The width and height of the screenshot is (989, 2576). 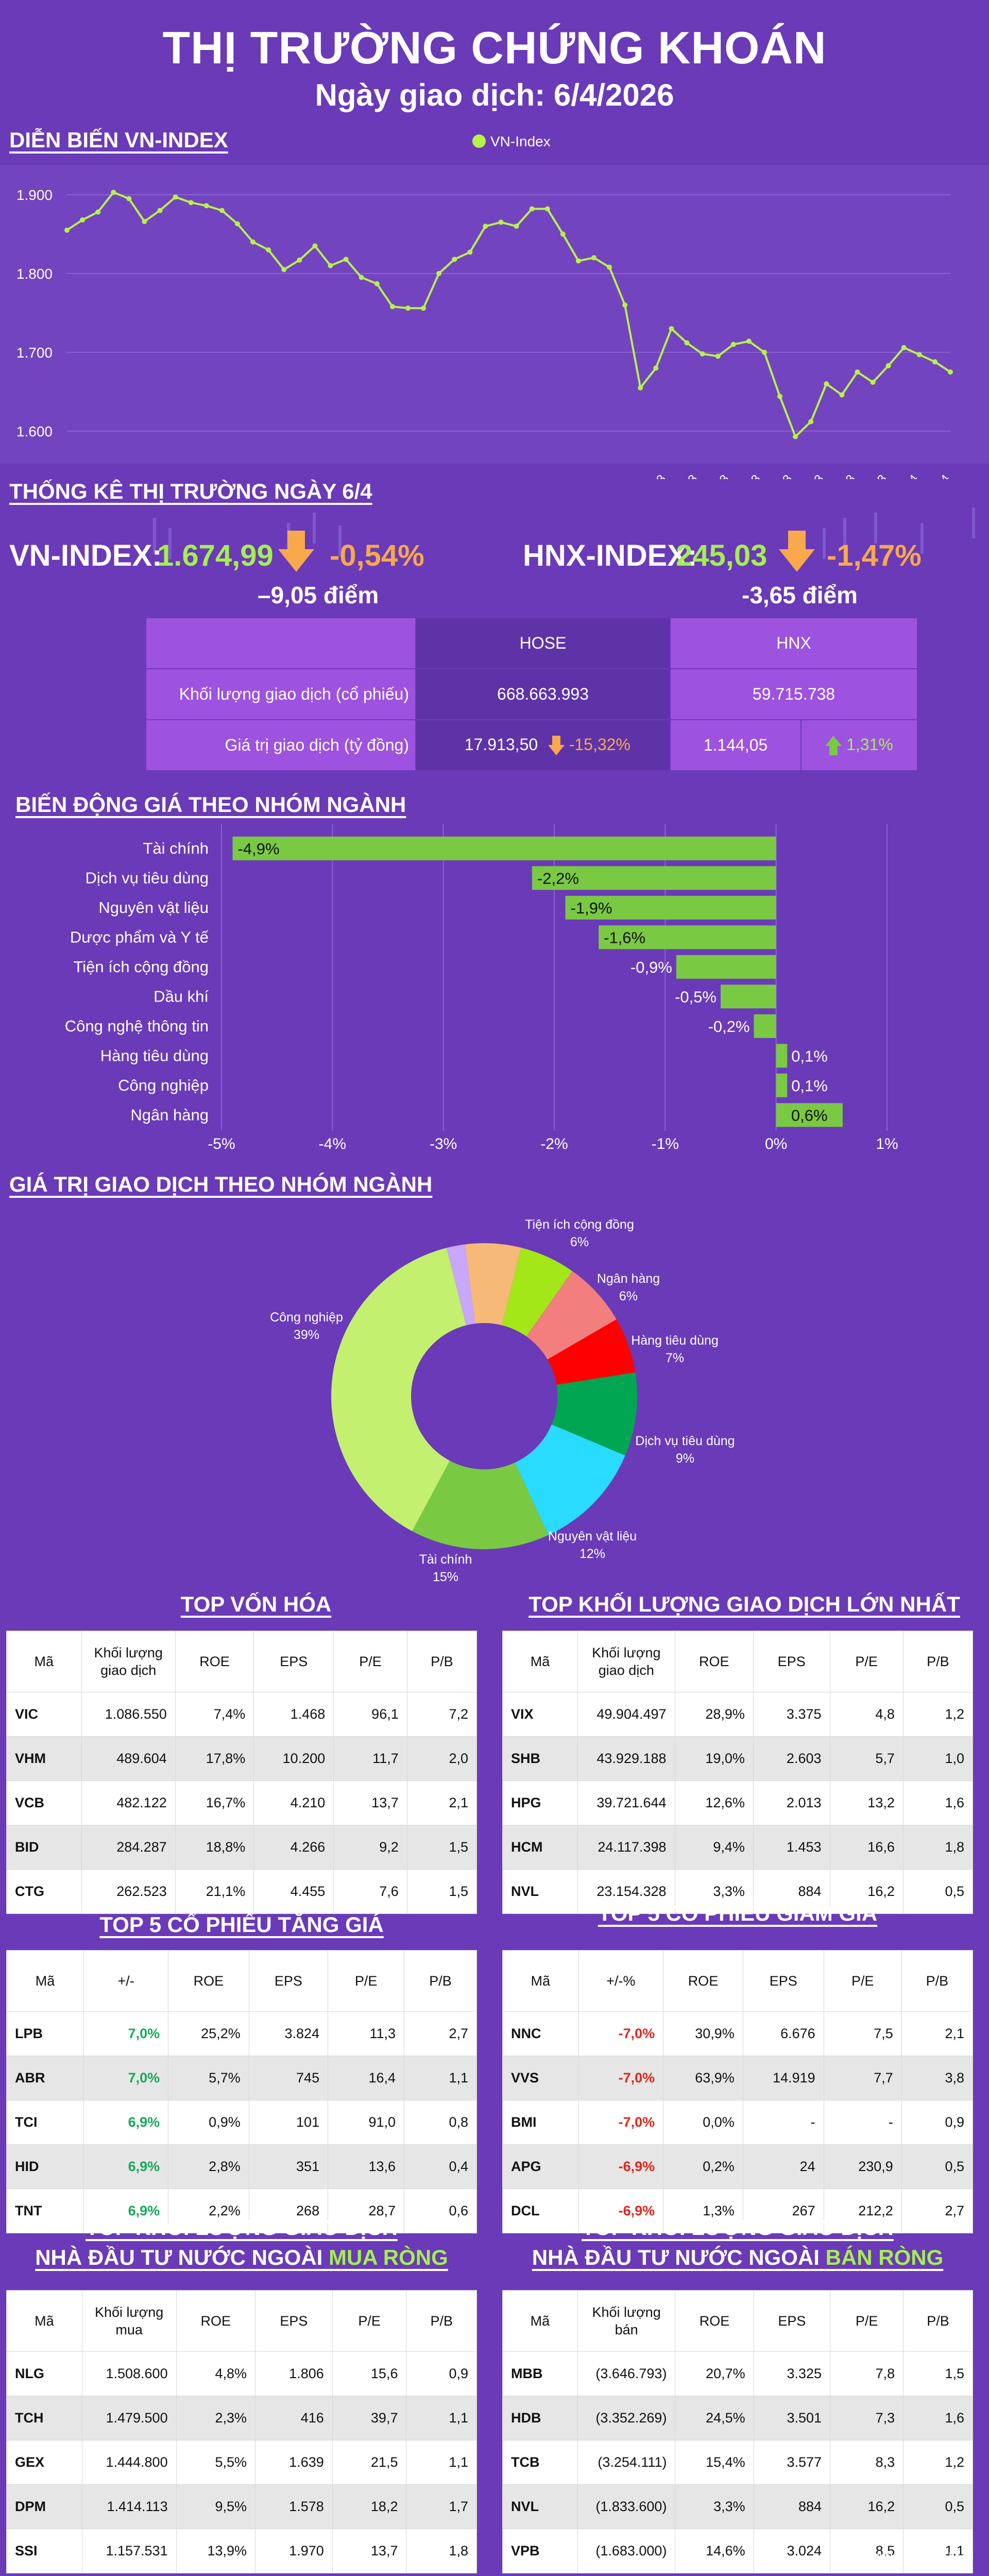 What do you see at coordinates (126, 2078) in the screenshot?
I see `value-cell: 7,0%` at bounding box center [126, 2078].